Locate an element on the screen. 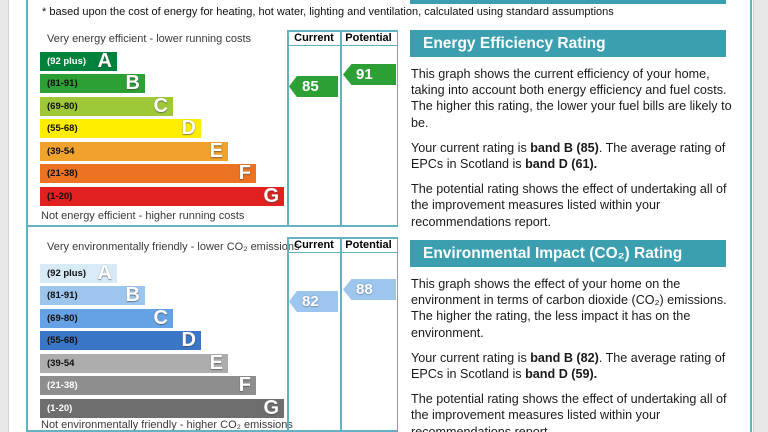  co2-band-a-range: (92 plus) is located at coordinates (67, 273).